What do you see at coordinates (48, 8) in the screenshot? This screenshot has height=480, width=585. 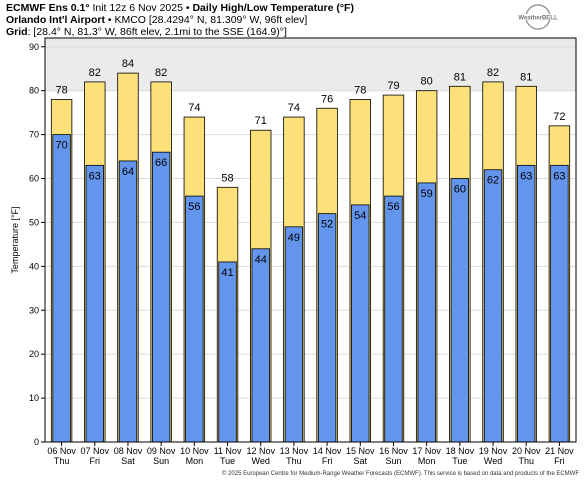 I see `model-name: ECMWF Ens 0.1°` at bounding box center [48, 8].